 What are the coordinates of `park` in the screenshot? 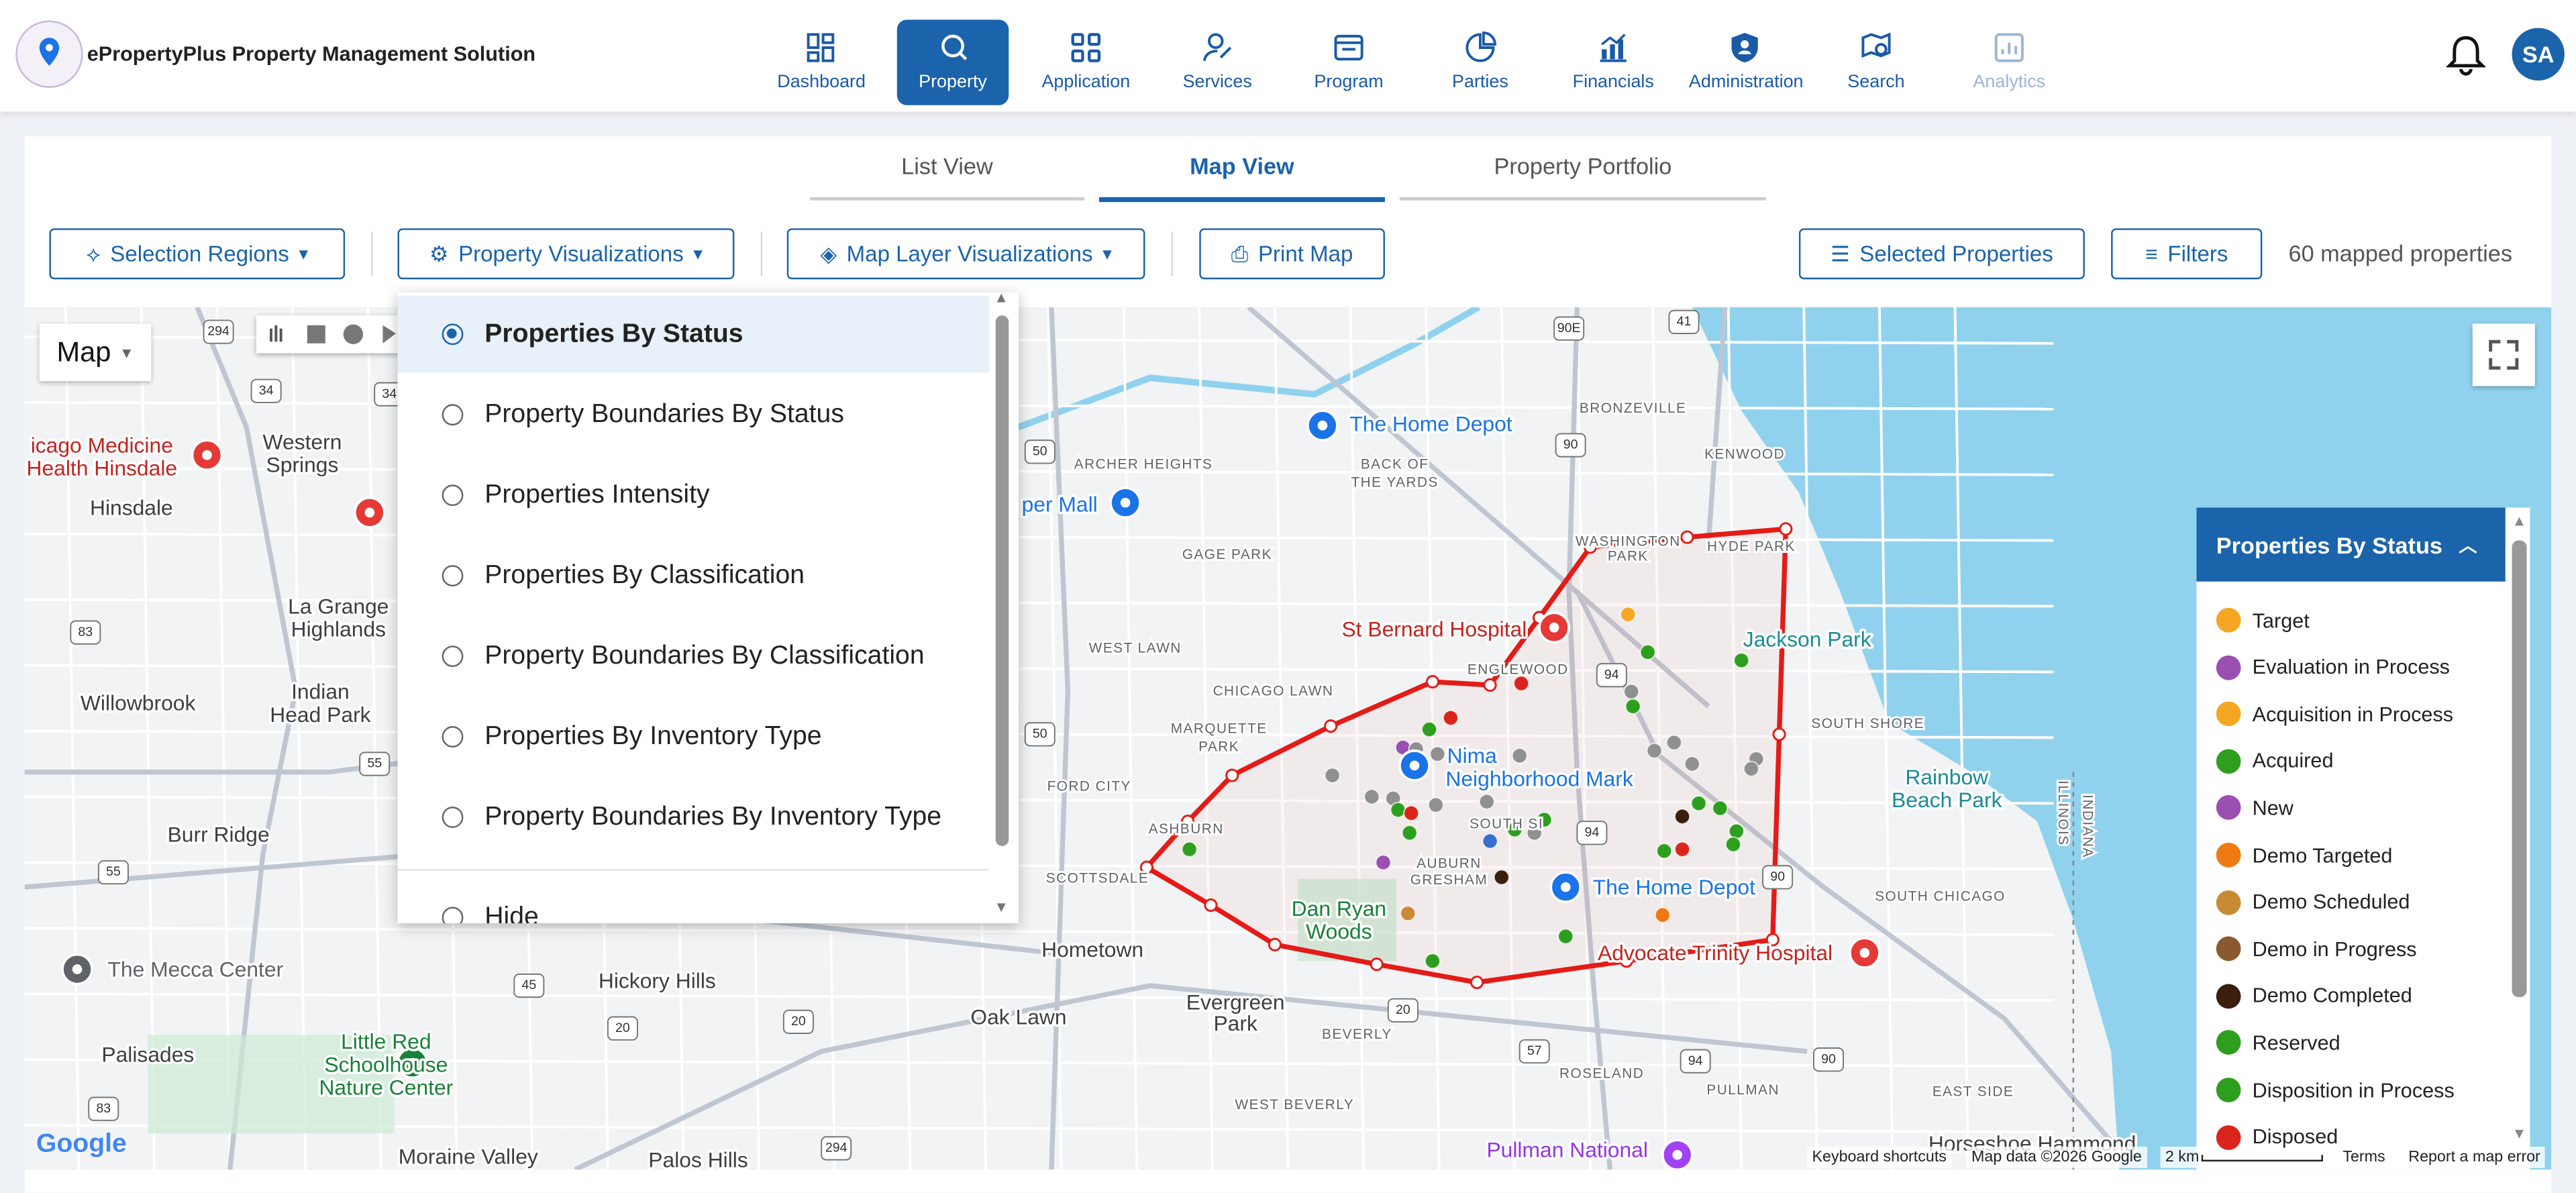 It's located at (1347, 920).